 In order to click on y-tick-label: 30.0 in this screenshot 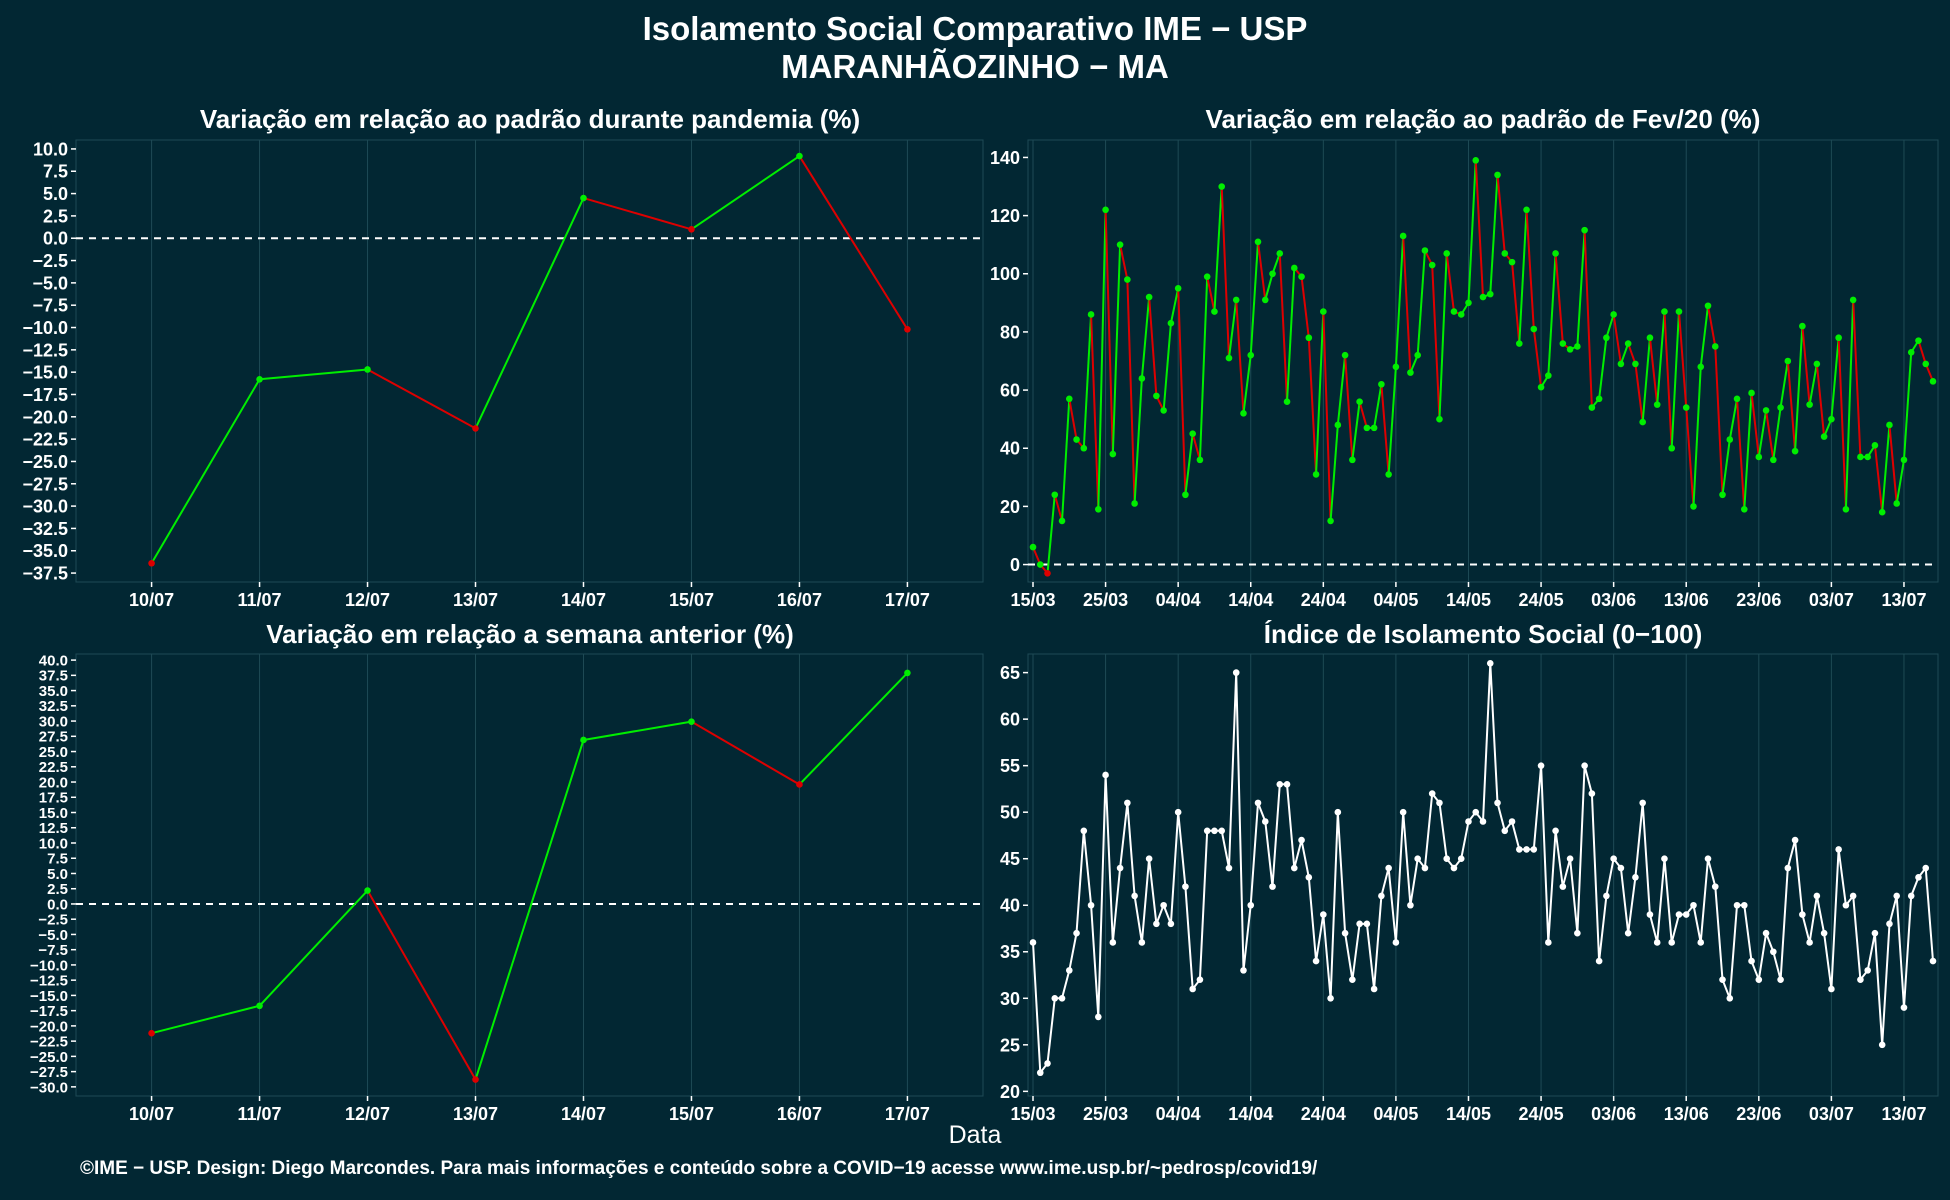, I will do `click(53, 721)`.